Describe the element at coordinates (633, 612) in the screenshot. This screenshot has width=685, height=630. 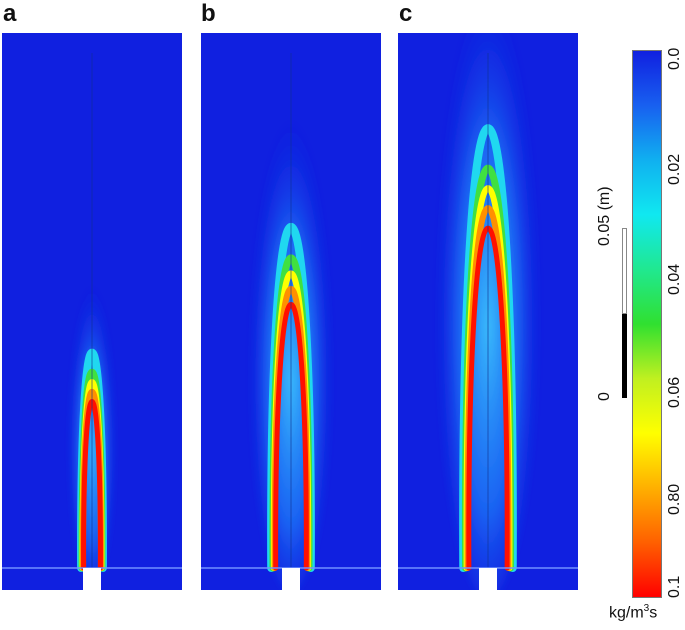
I see `colorbar-unit: kg/m3s` at that location.